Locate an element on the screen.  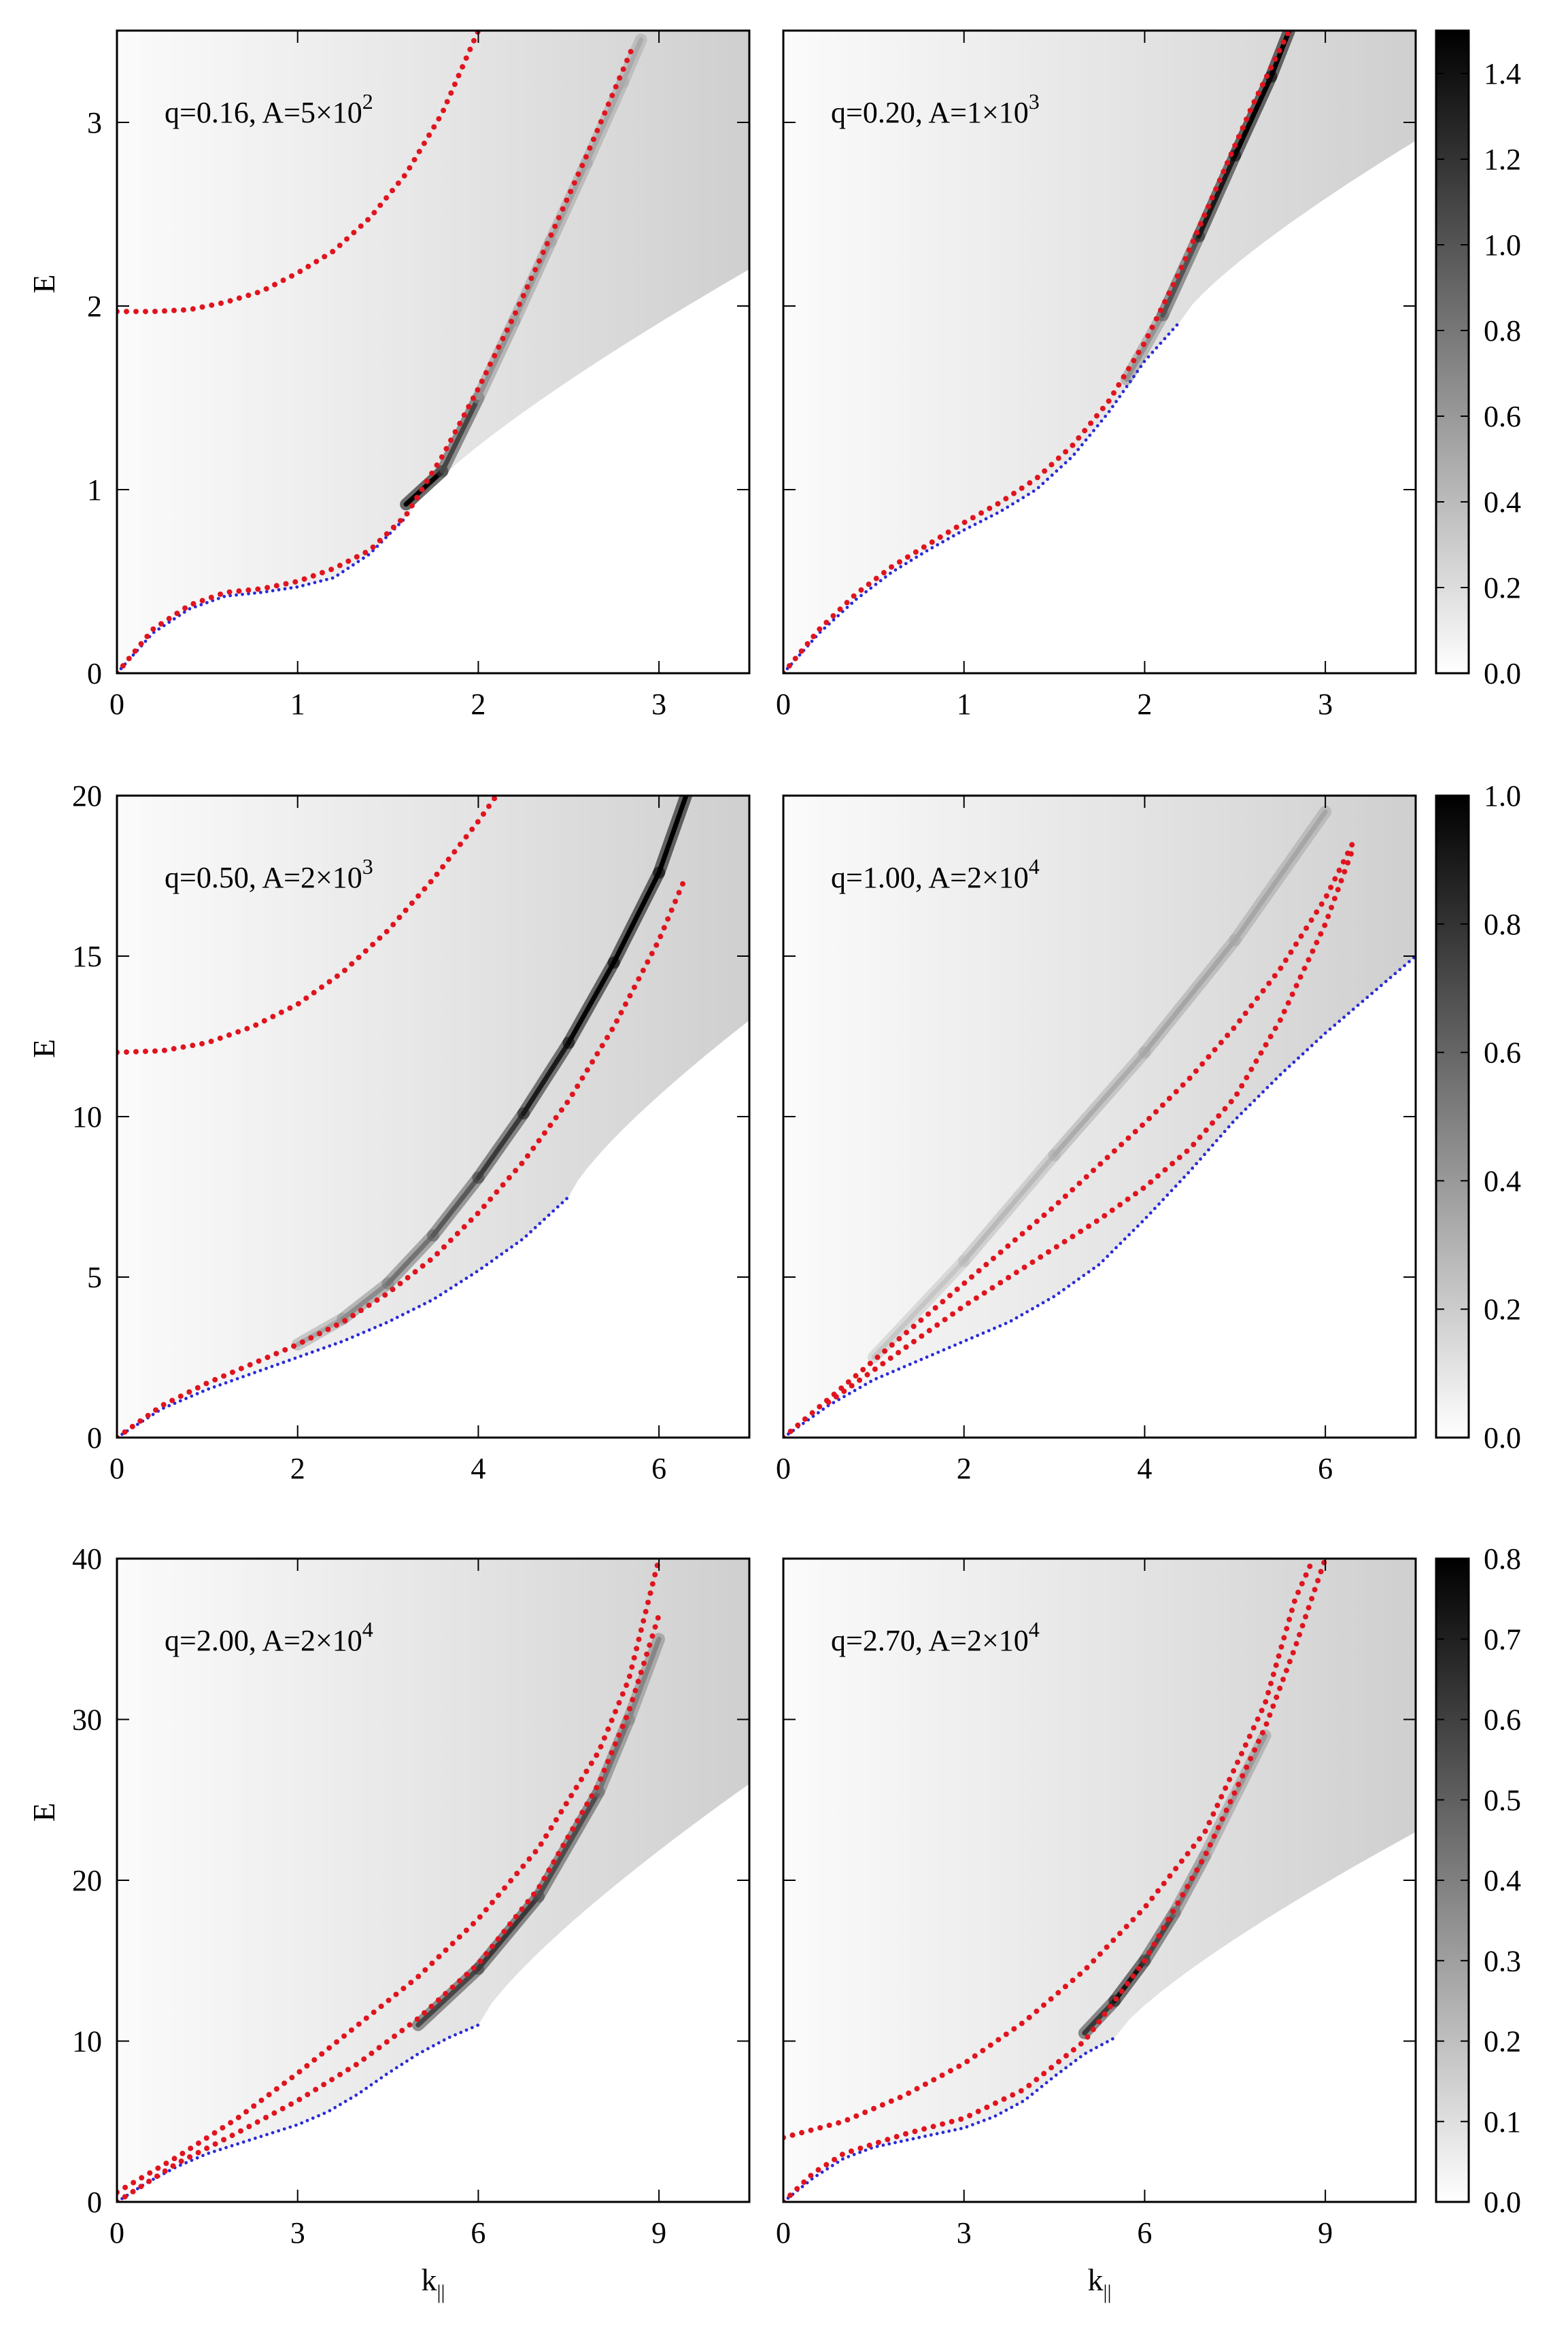
colorbar-tick-label: 0.5 is located at coordinates (1502, 1800).